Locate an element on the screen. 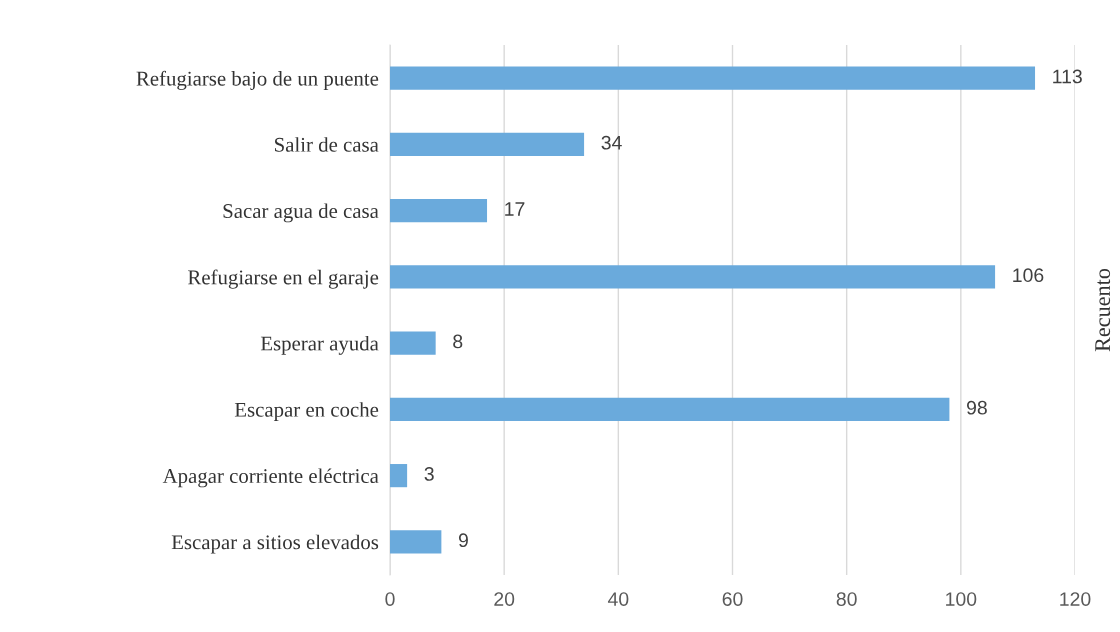 The image size is (1120, 632). y-tick-label: Refugiarse bajo de un puente is located at coordinates (257, 80).